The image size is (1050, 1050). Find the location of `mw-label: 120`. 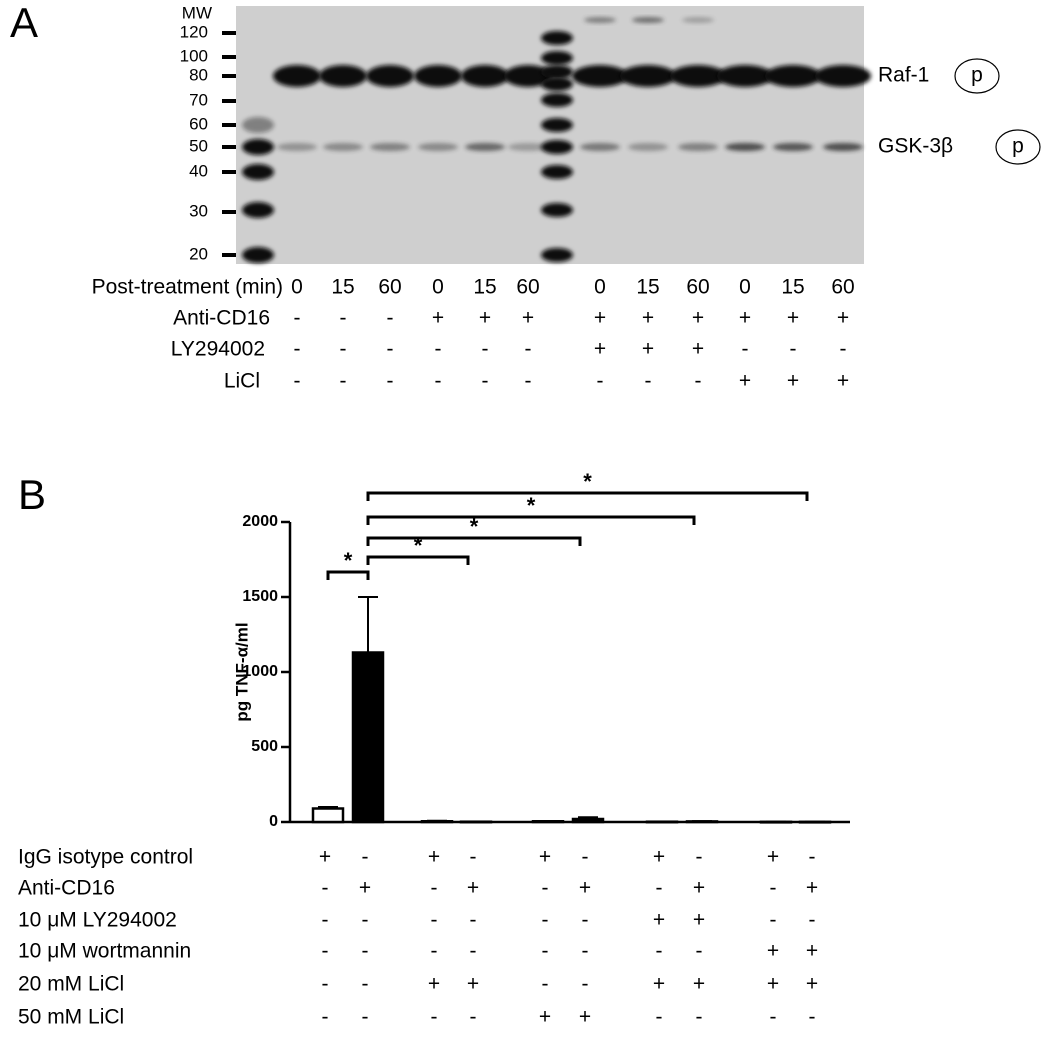

mw-label: 120 is located at coordinates (194, 31).